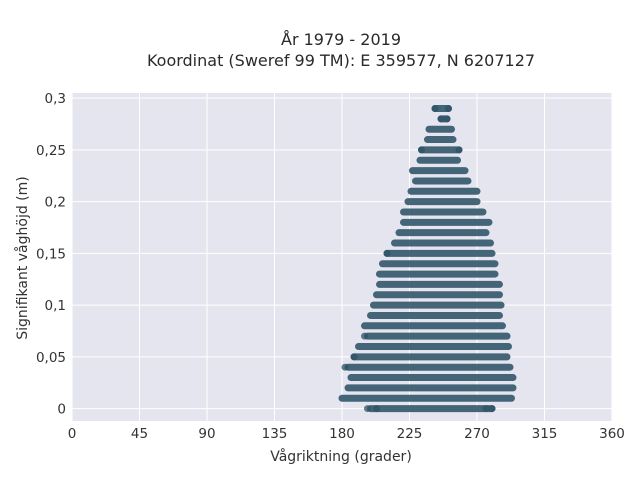 The height and width of the screenshot is (480, 640). I want to click on x-tick-label: 270, so click(477, 434).